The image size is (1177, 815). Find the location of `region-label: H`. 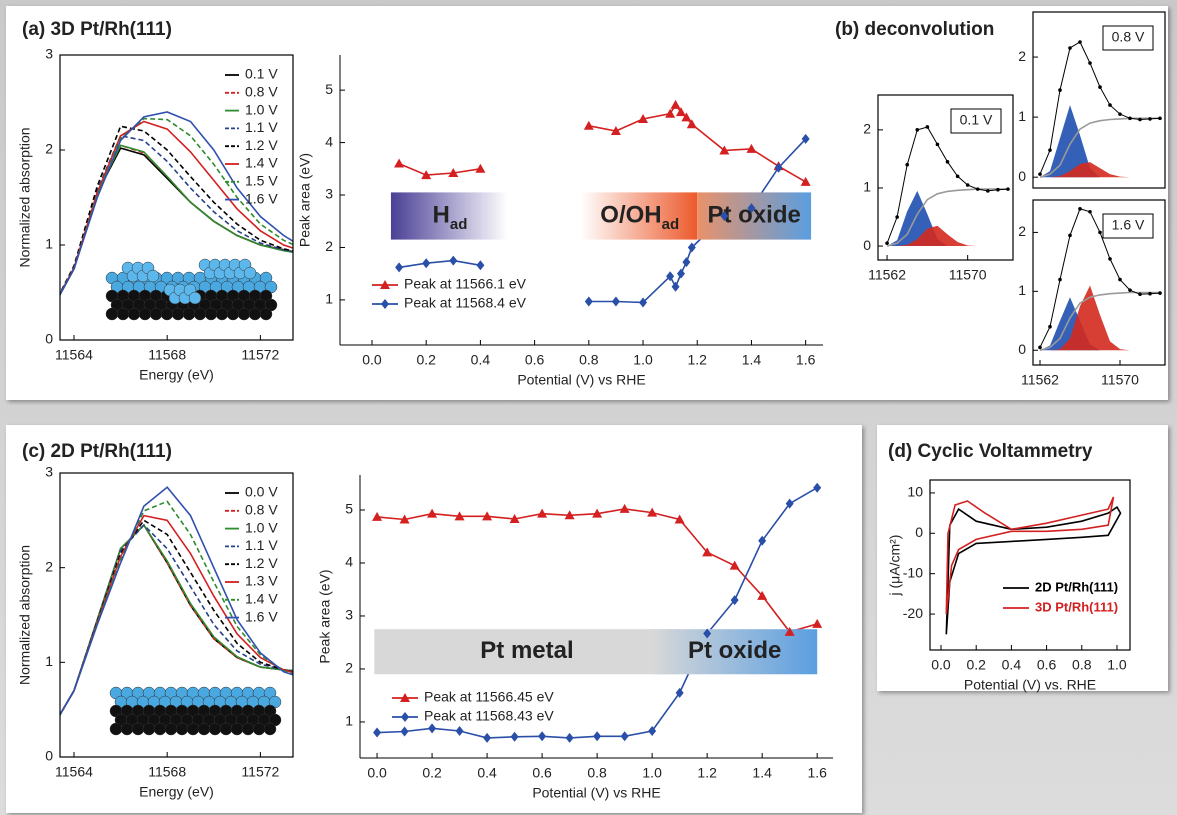

region-label: H is located at coordinates (441, 214).